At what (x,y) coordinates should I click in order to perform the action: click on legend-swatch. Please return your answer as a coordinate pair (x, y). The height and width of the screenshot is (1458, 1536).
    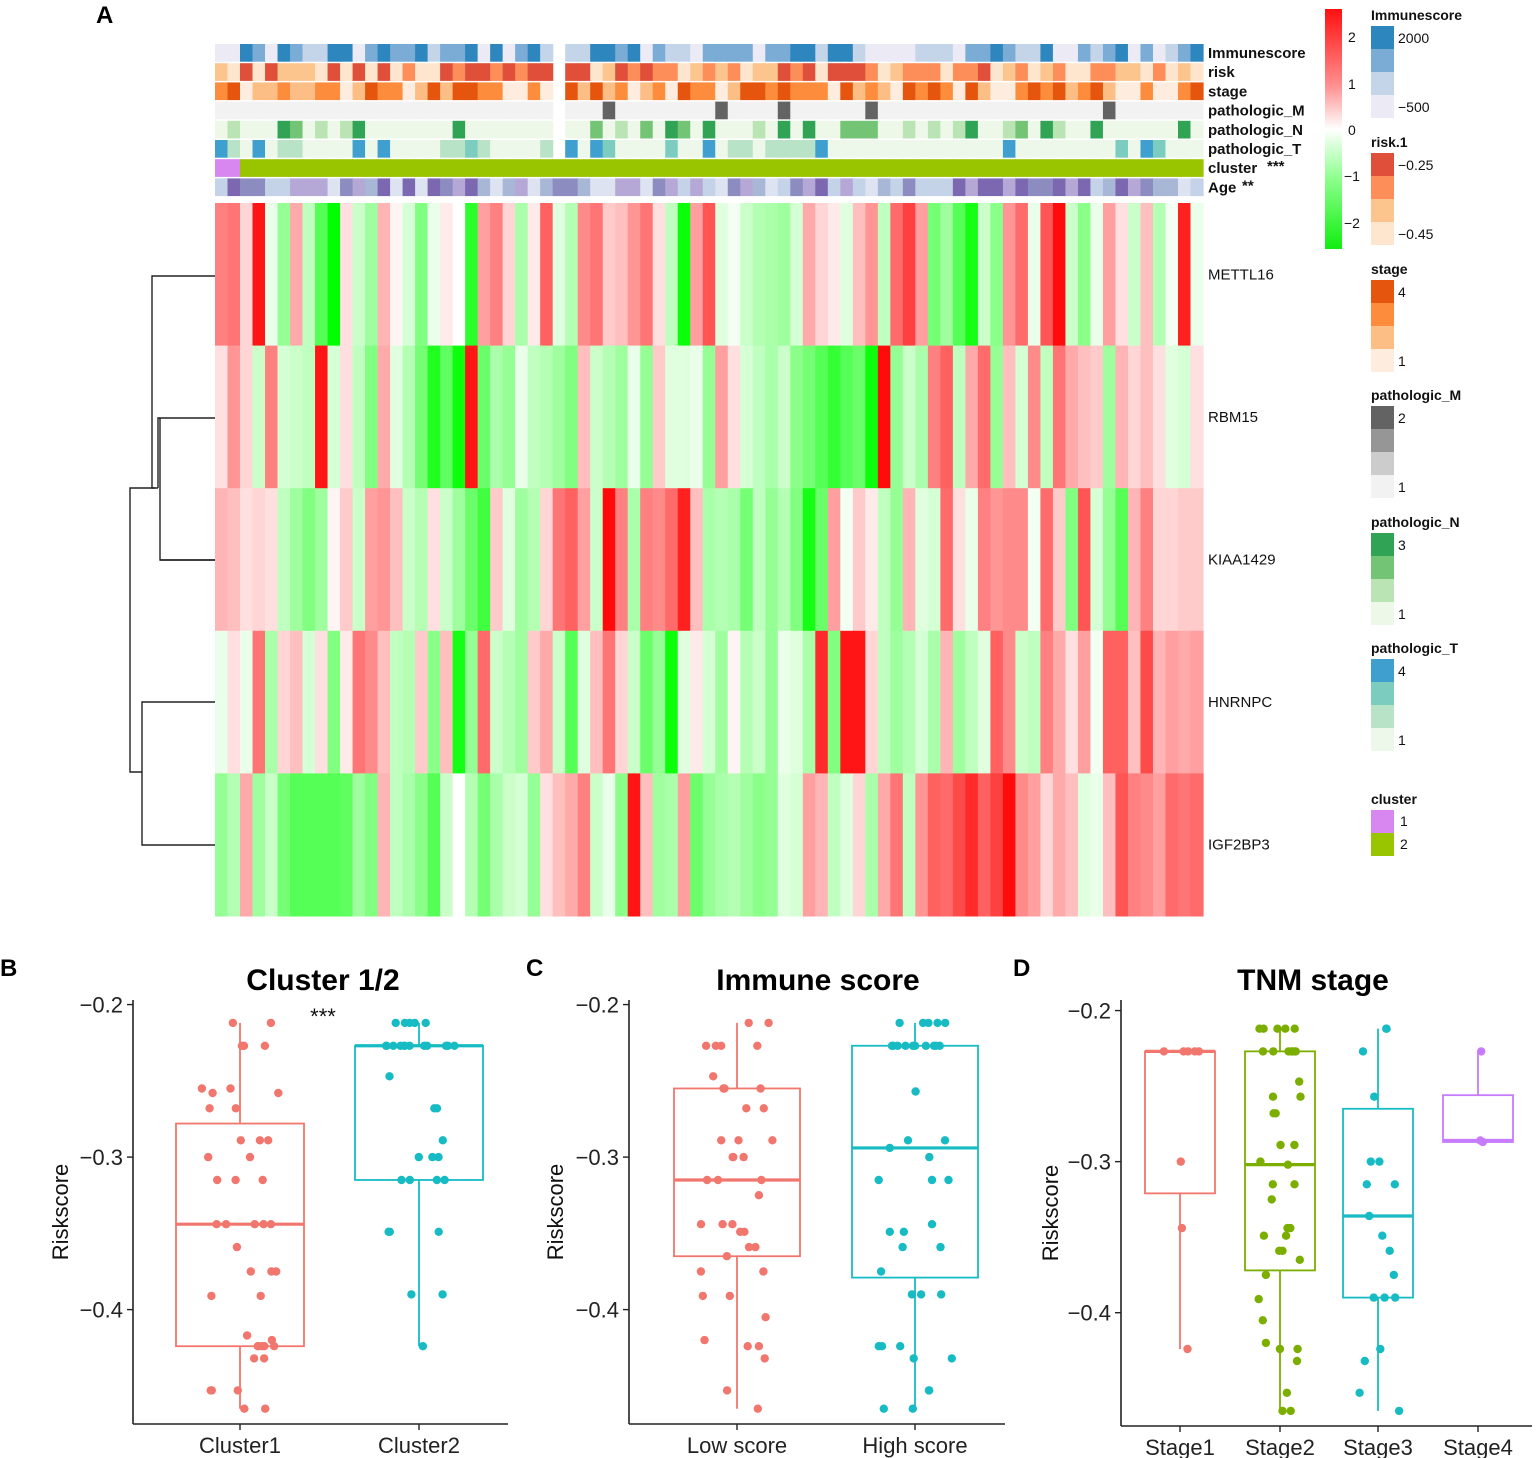
    Looking at the image, I should click on (1382, 844).